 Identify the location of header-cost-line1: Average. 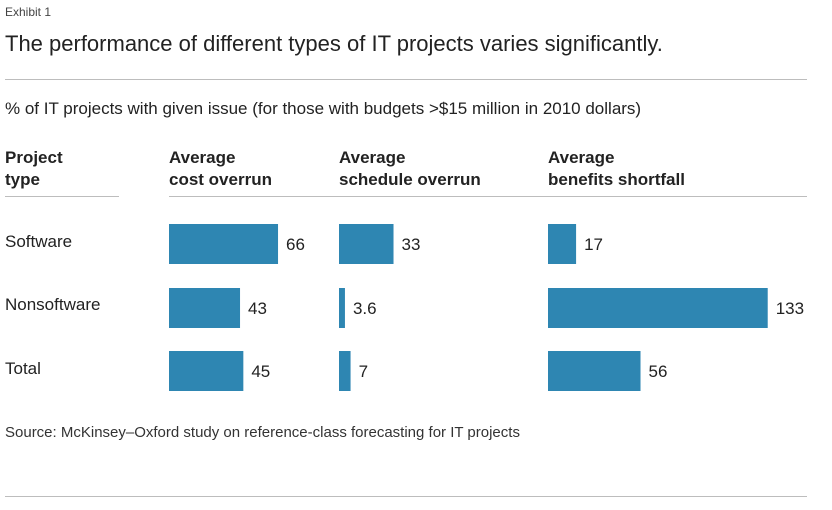
(202, 157).